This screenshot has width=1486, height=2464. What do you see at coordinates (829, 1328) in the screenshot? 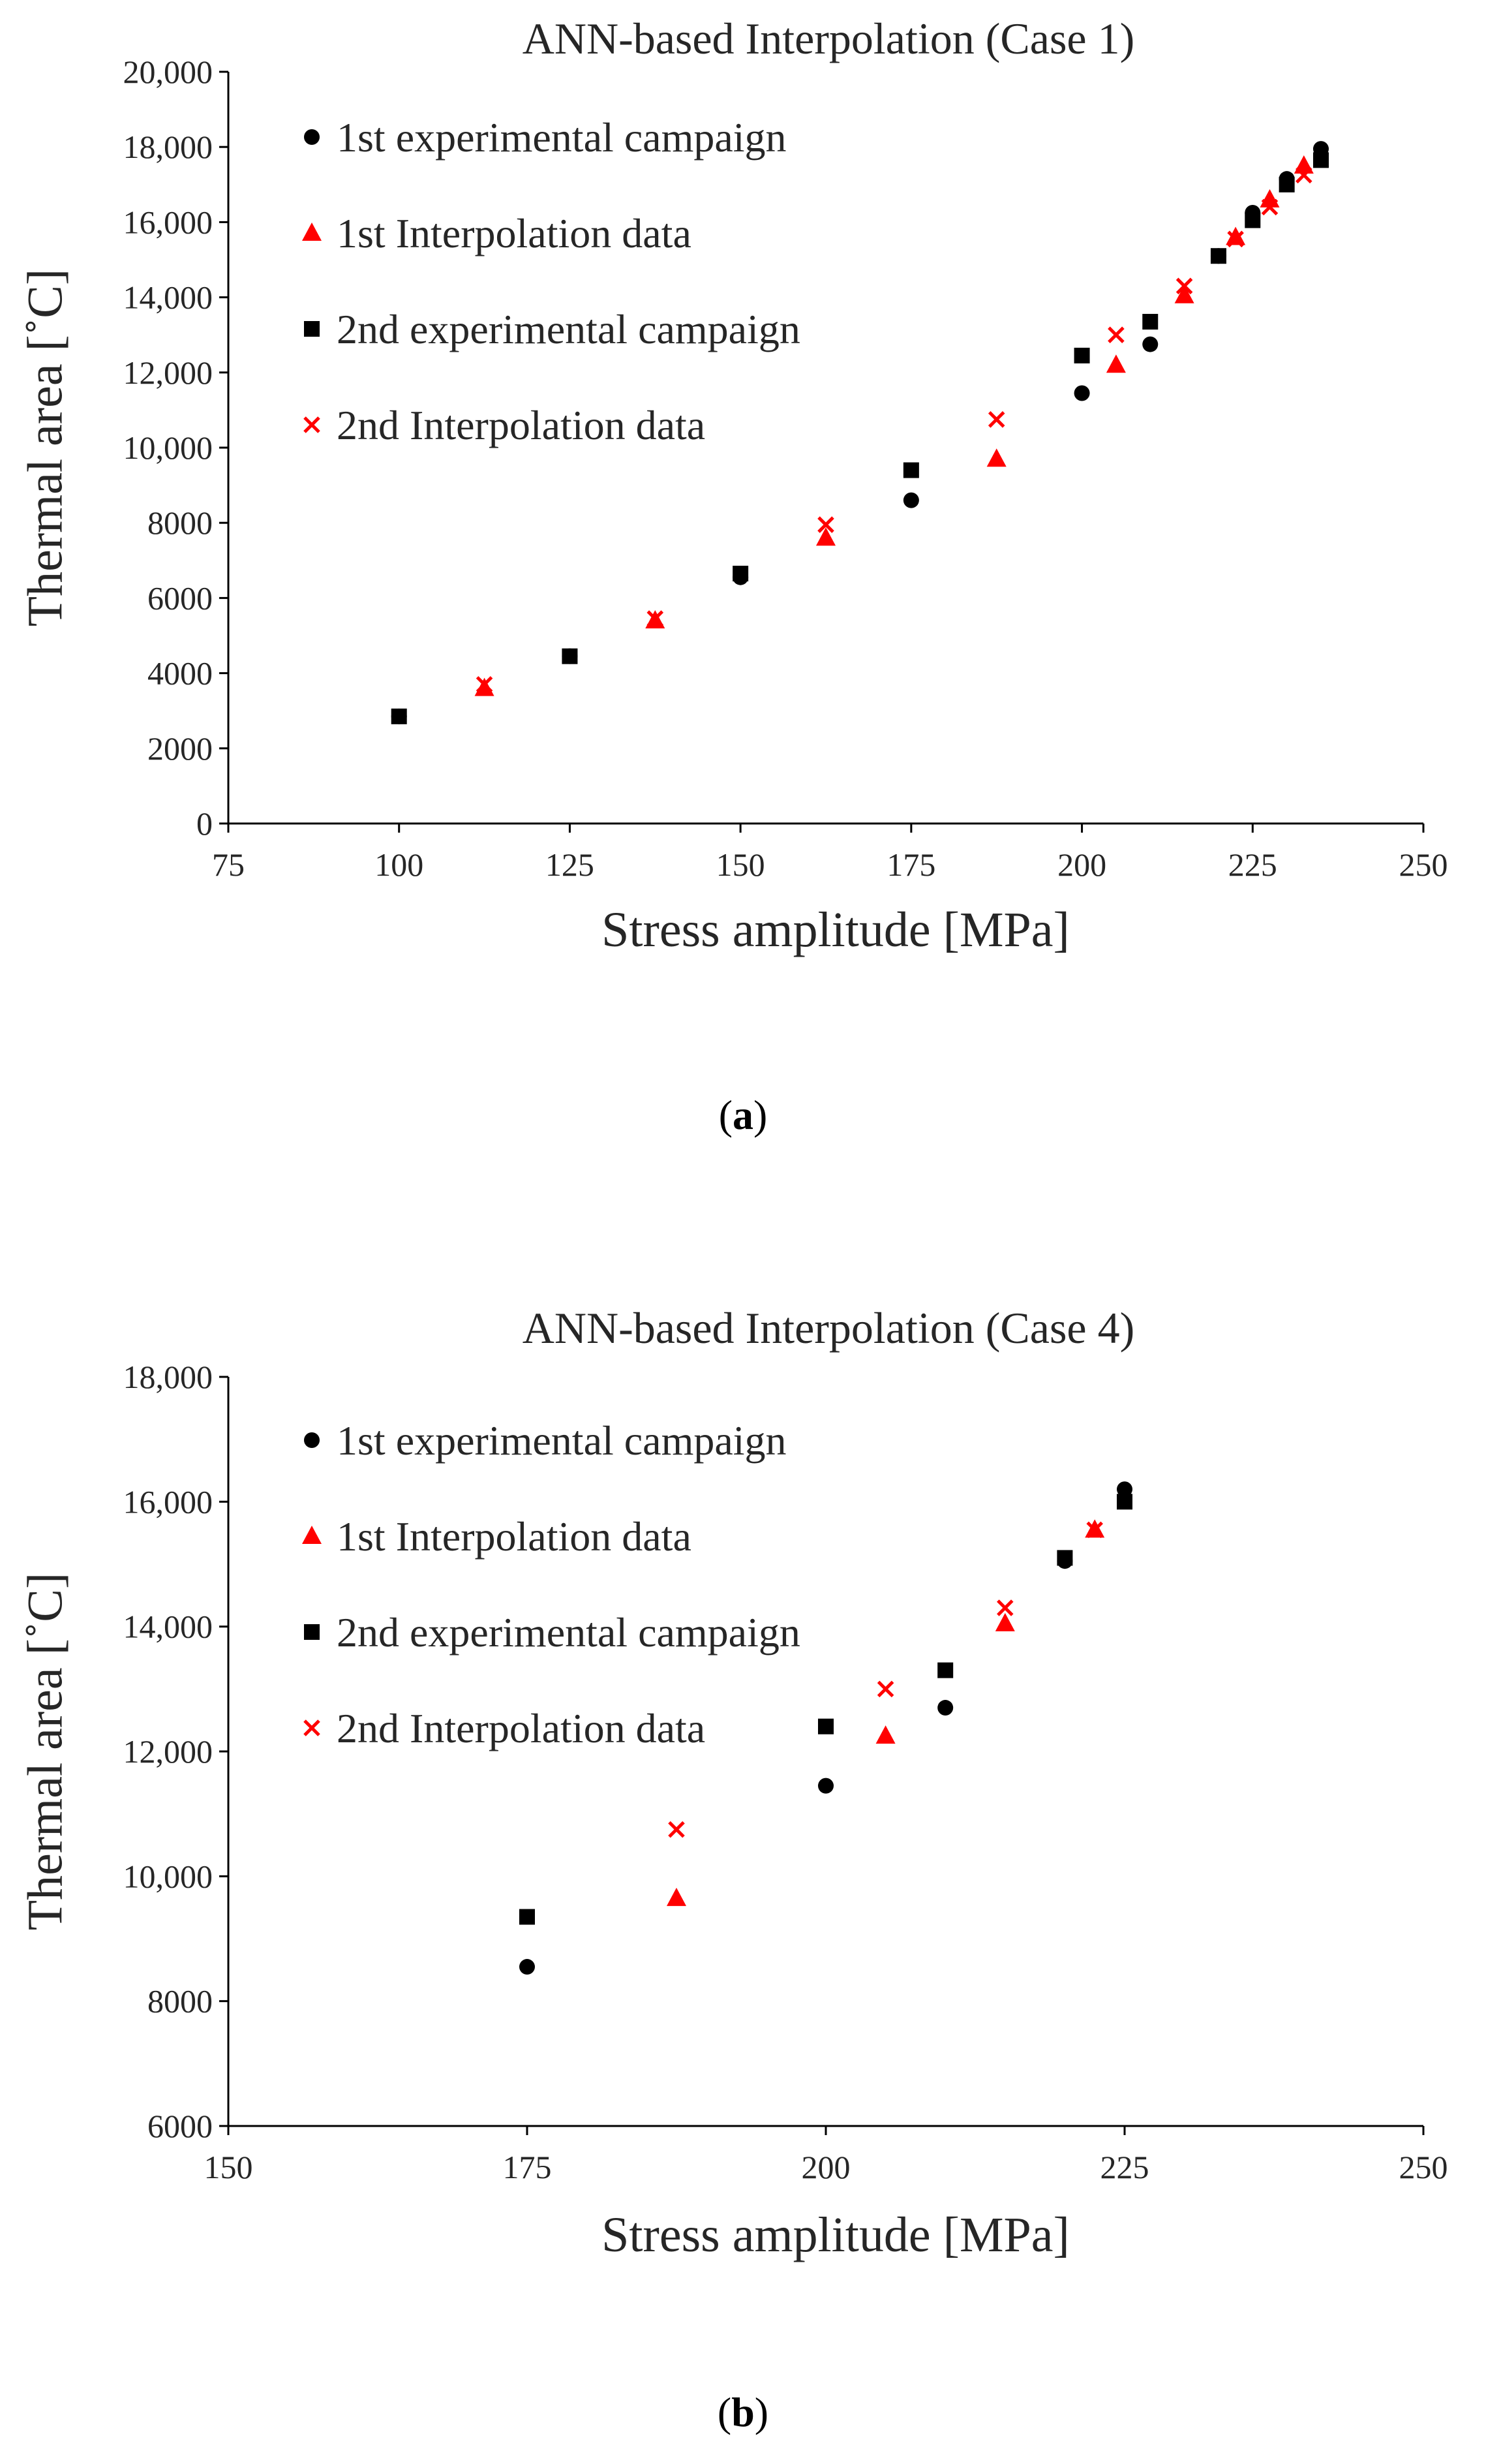
I see `chart-title: ANN-based Interpolation (Case 4)` at bounding box center [829, 1328].